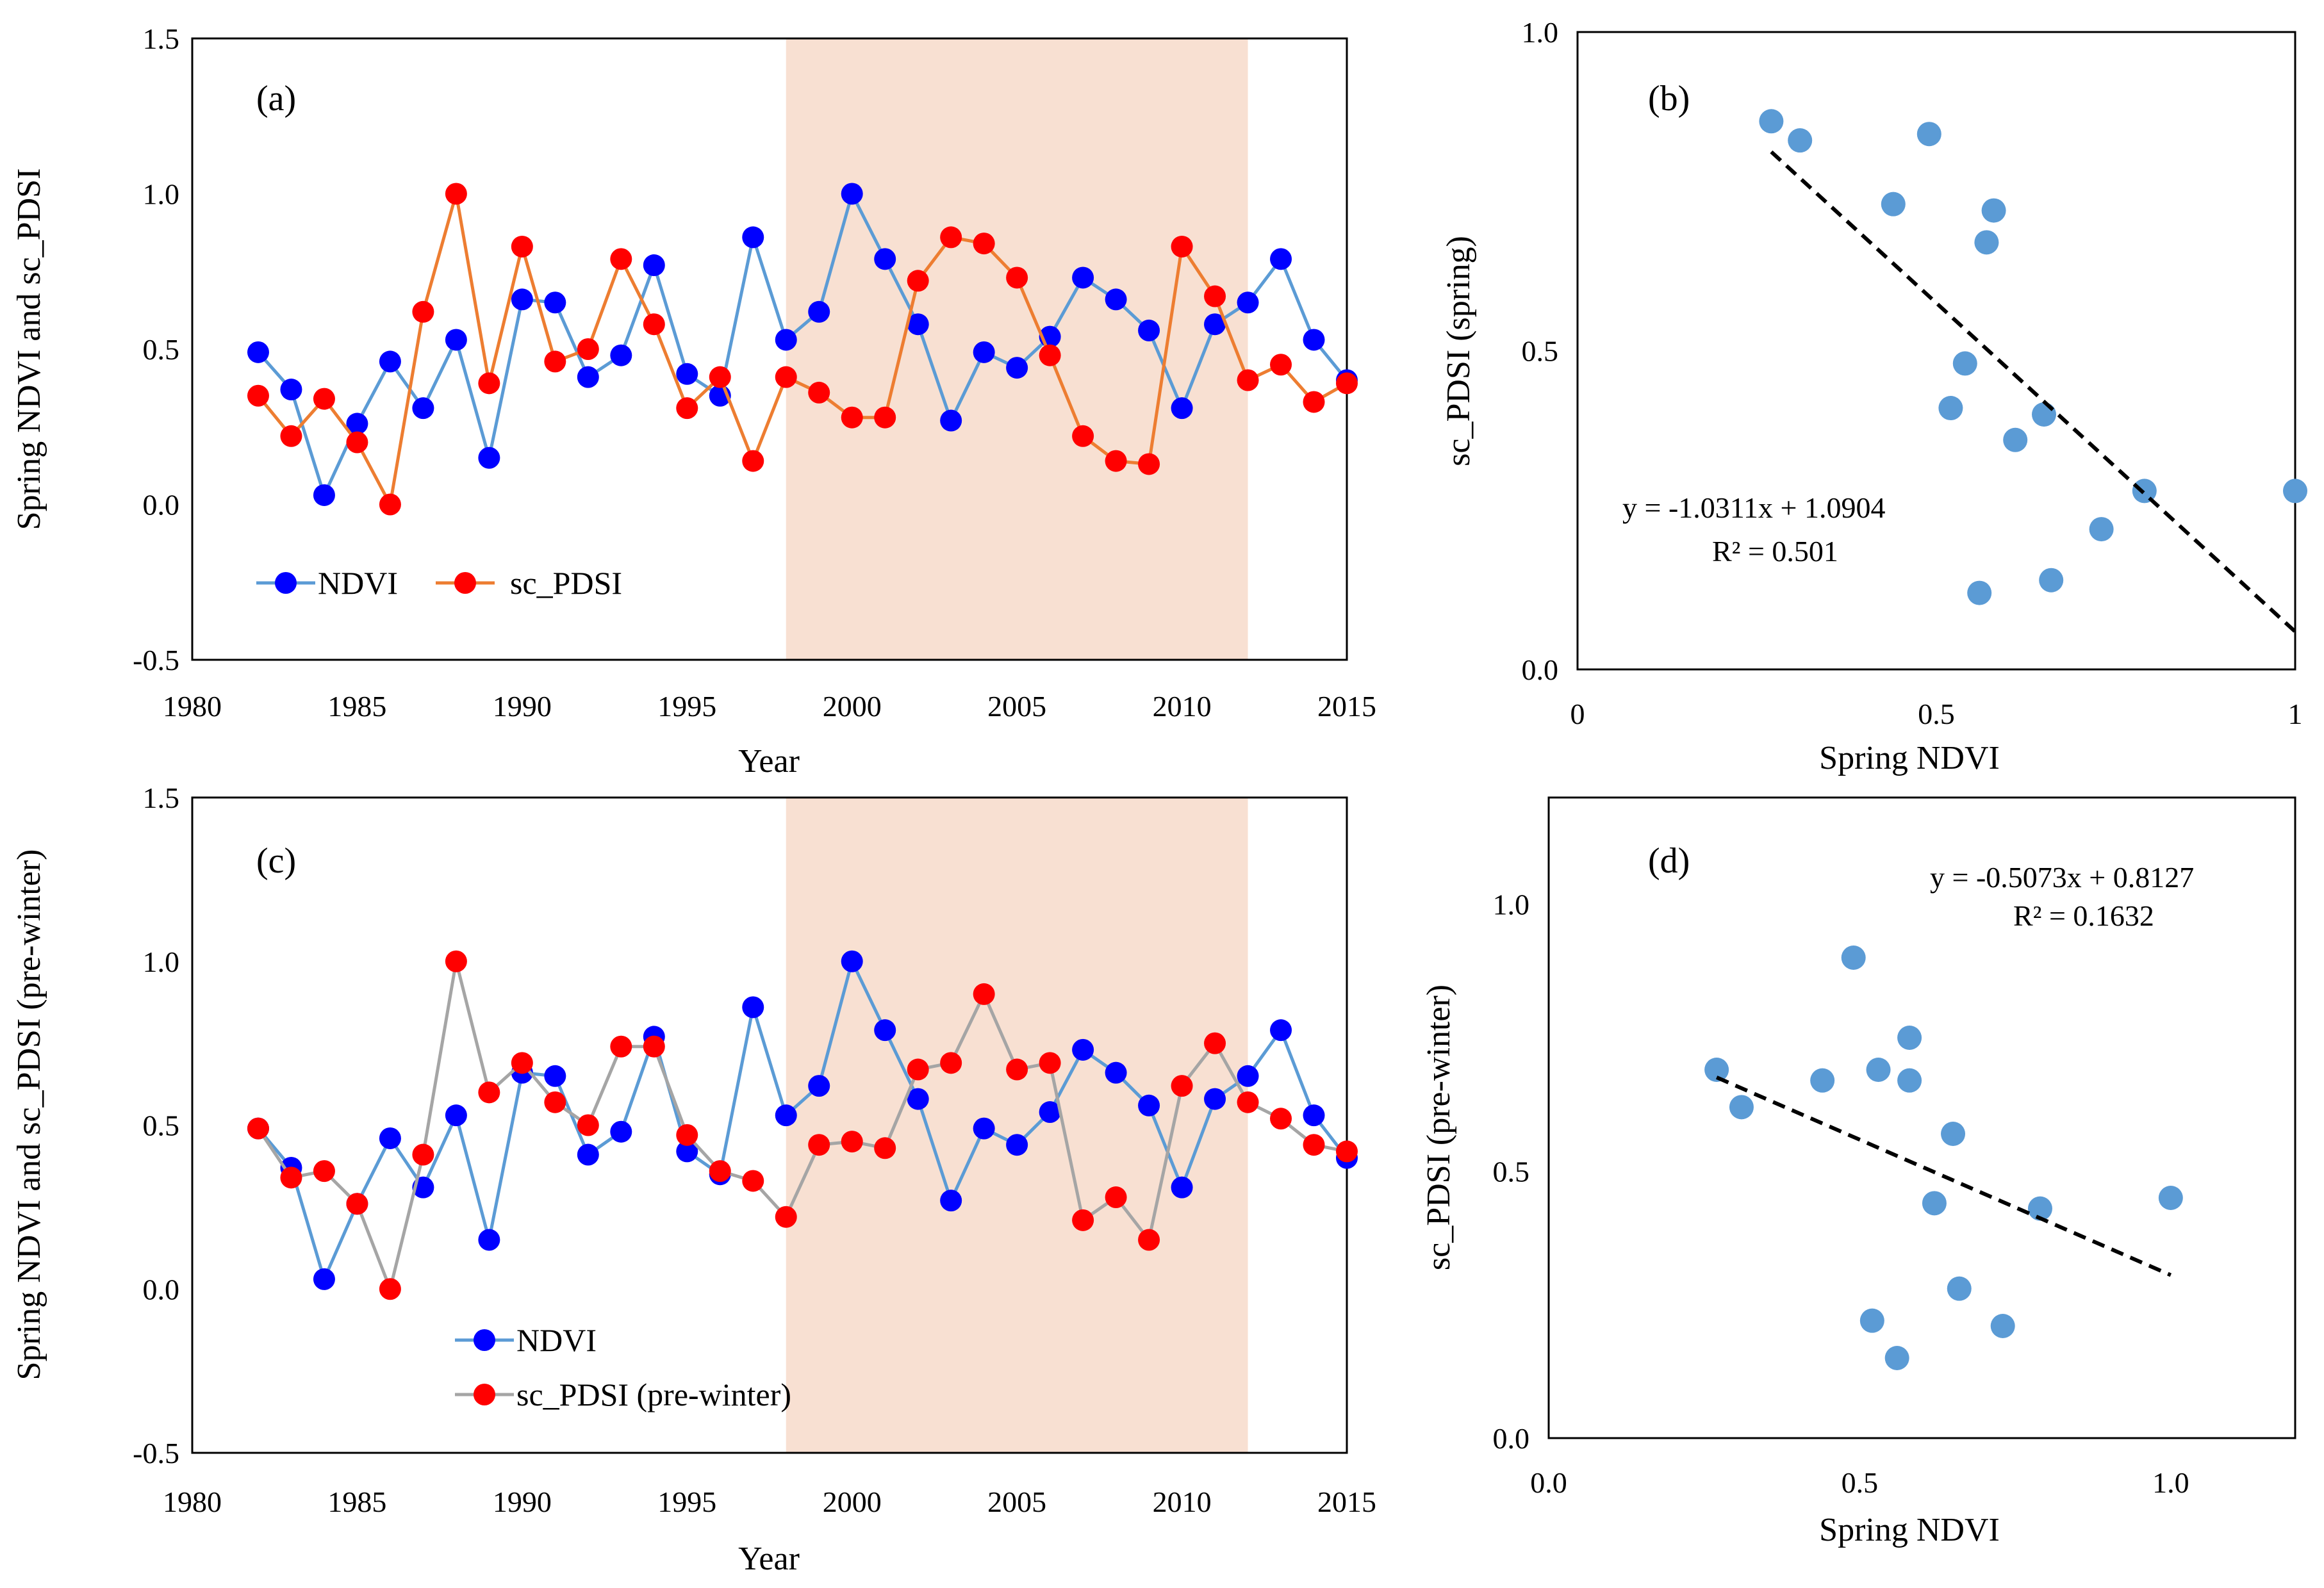 The height and width of the screenshot is (1588, 2324). Describe the element at coordinates (1512, 1171) in the screenshot. I see `d-y-tick: 0.5` at that location.